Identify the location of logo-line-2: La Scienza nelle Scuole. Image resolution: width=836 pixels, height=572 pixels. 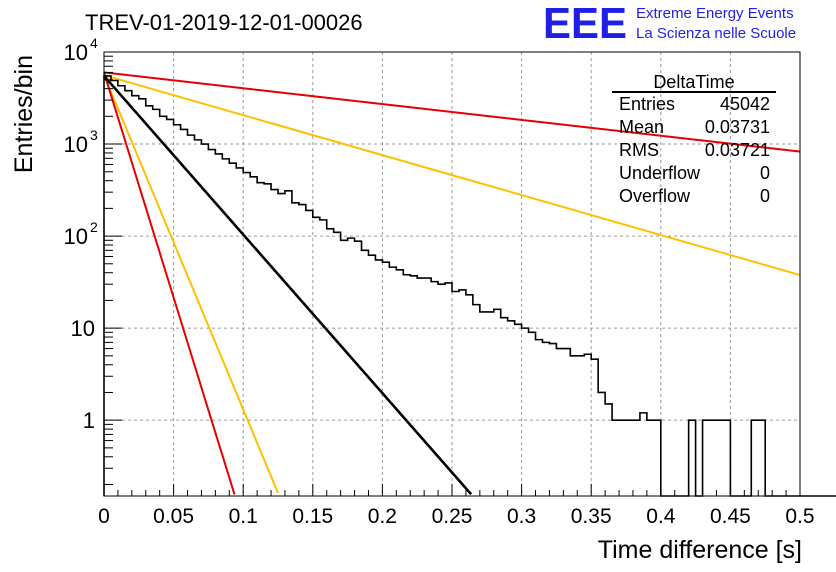
(716, 33).